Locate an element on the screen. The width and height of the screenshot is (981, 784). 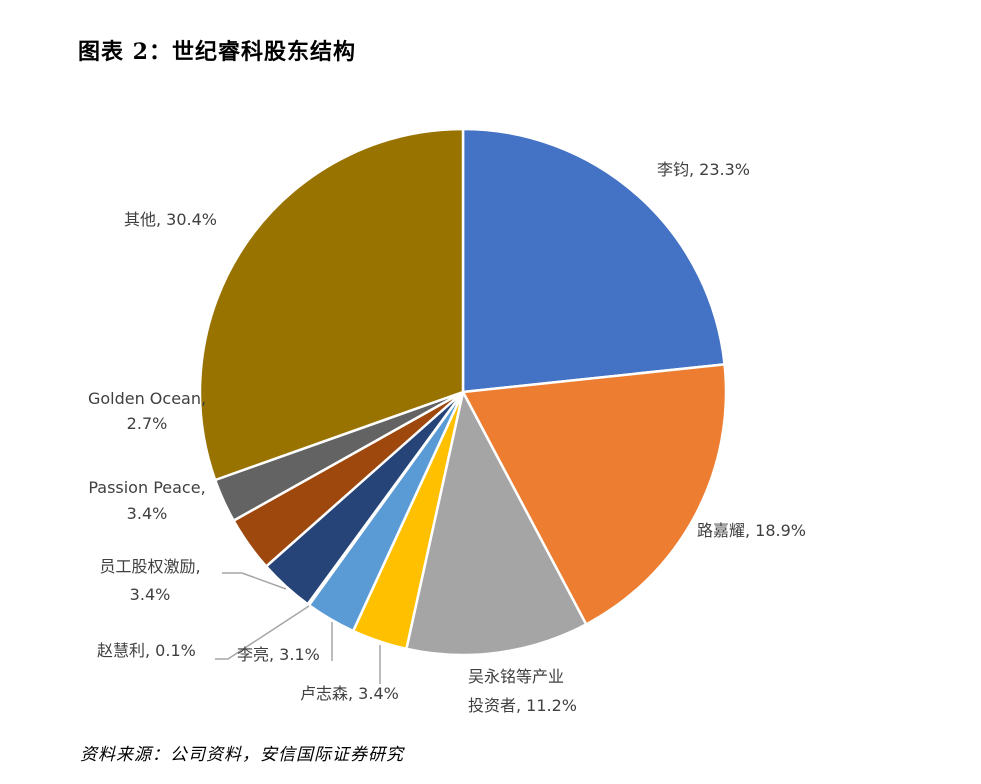
chart-title: 图表 2：世纪睿科股东结构 is located at coordinates (217, 52).